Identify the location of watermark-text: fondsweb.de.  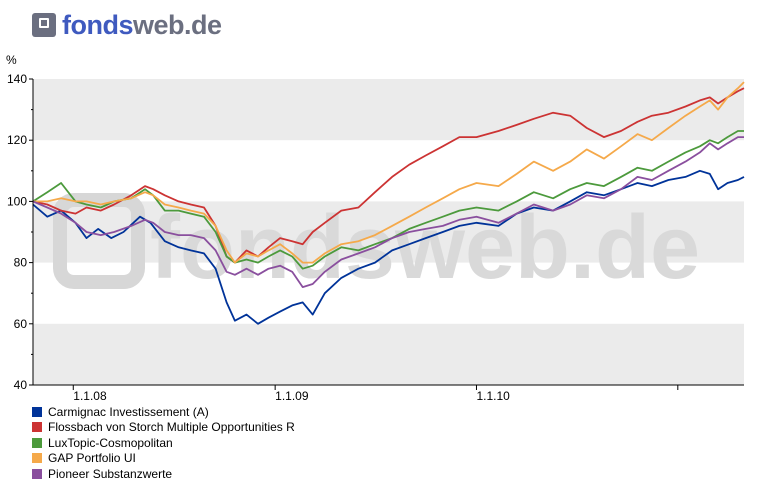
(425, 248).